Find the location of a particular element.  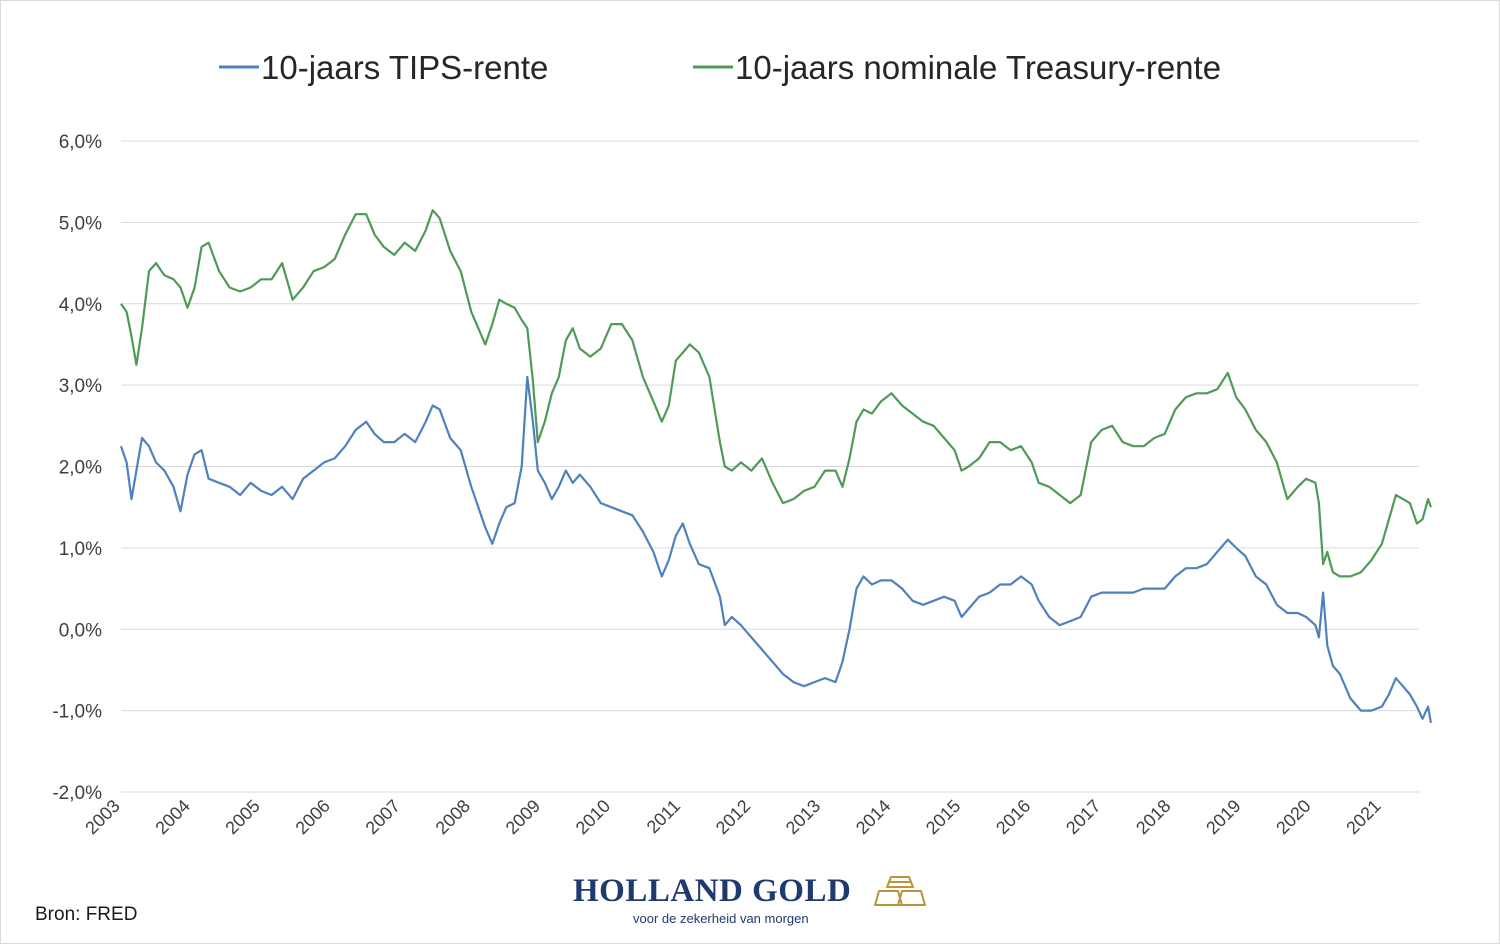

legend-label-1: 10-jaars TIPS-rente is located at coordinates (404, 67).